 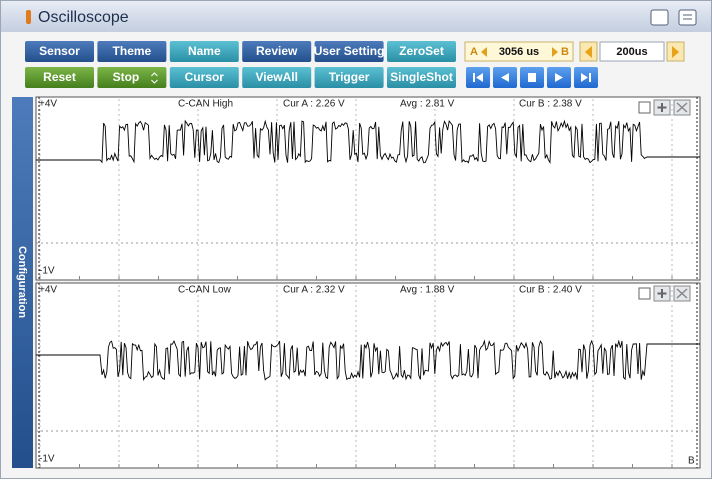 I want to click on dropdown-icon, so click(x=154, y=78).